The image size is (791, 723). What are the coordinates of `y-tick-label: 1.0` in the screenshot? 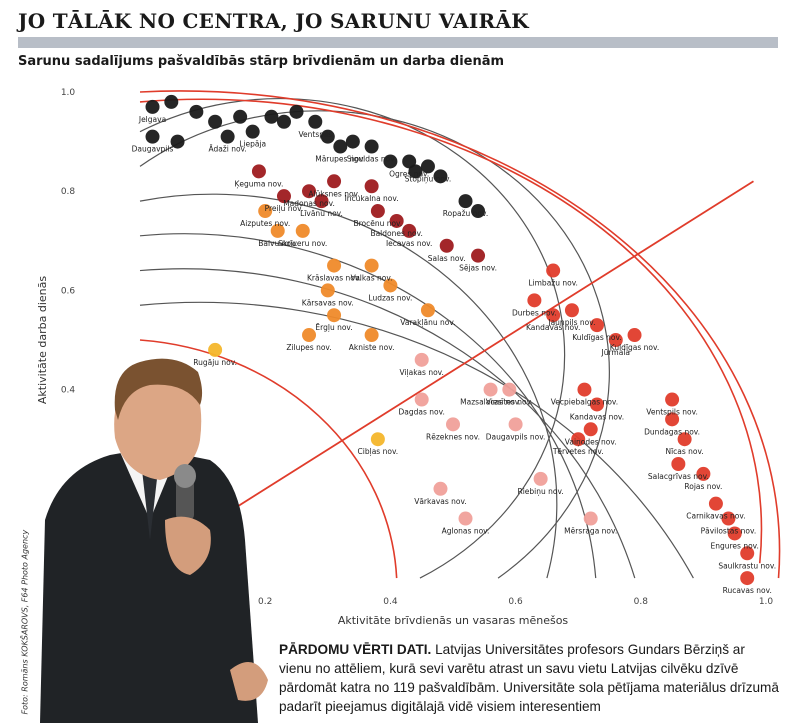 It's located at (68, 93).